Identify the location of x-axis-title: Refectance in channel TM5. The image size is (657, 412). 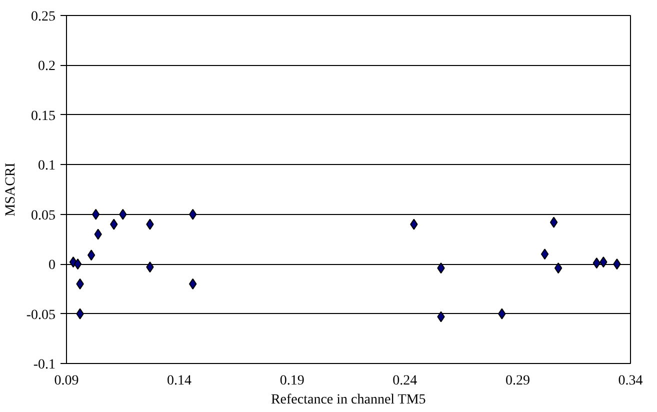
(348, 400).